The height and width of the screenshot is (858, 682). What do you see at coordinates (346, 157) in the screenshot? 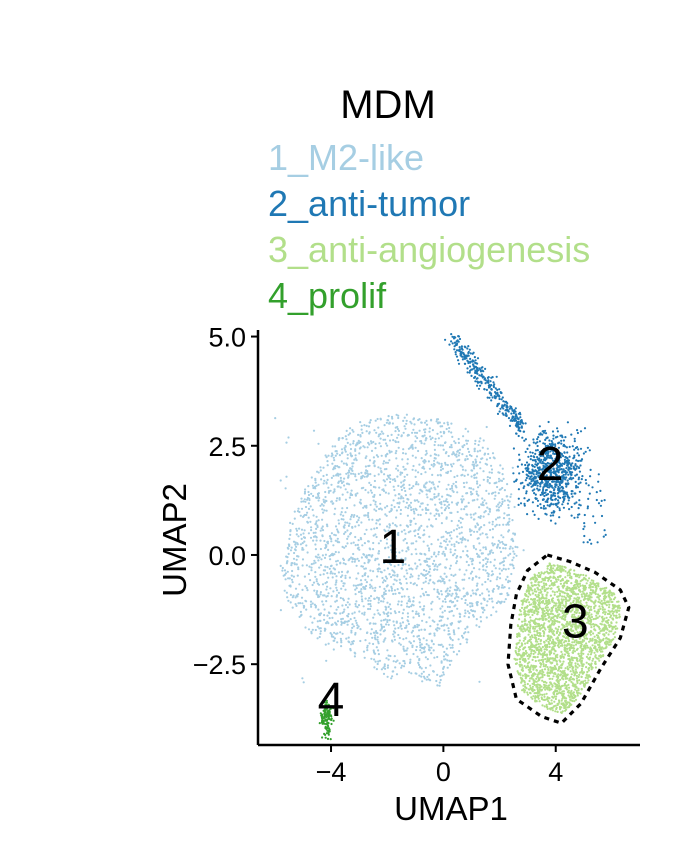
I see `legend-entry-m2-like: 1_M2-like` at bounding box center [346, 157].